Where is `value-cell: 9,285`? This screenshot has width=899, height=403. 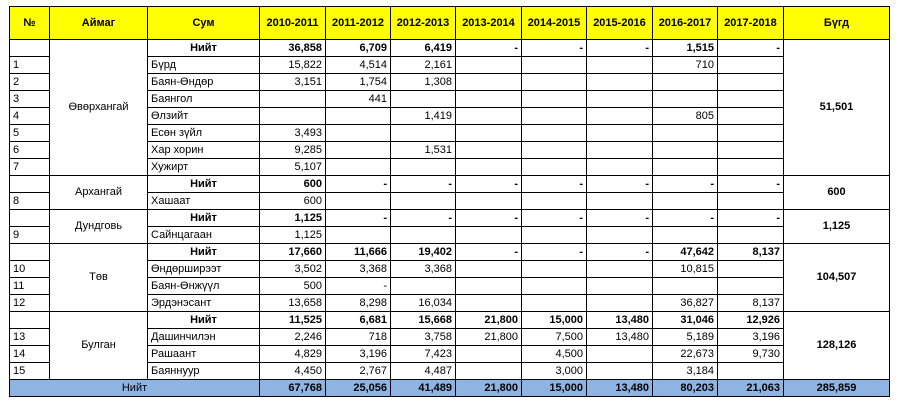
value-cell: 9,285 is located at coordinates (292, 150).